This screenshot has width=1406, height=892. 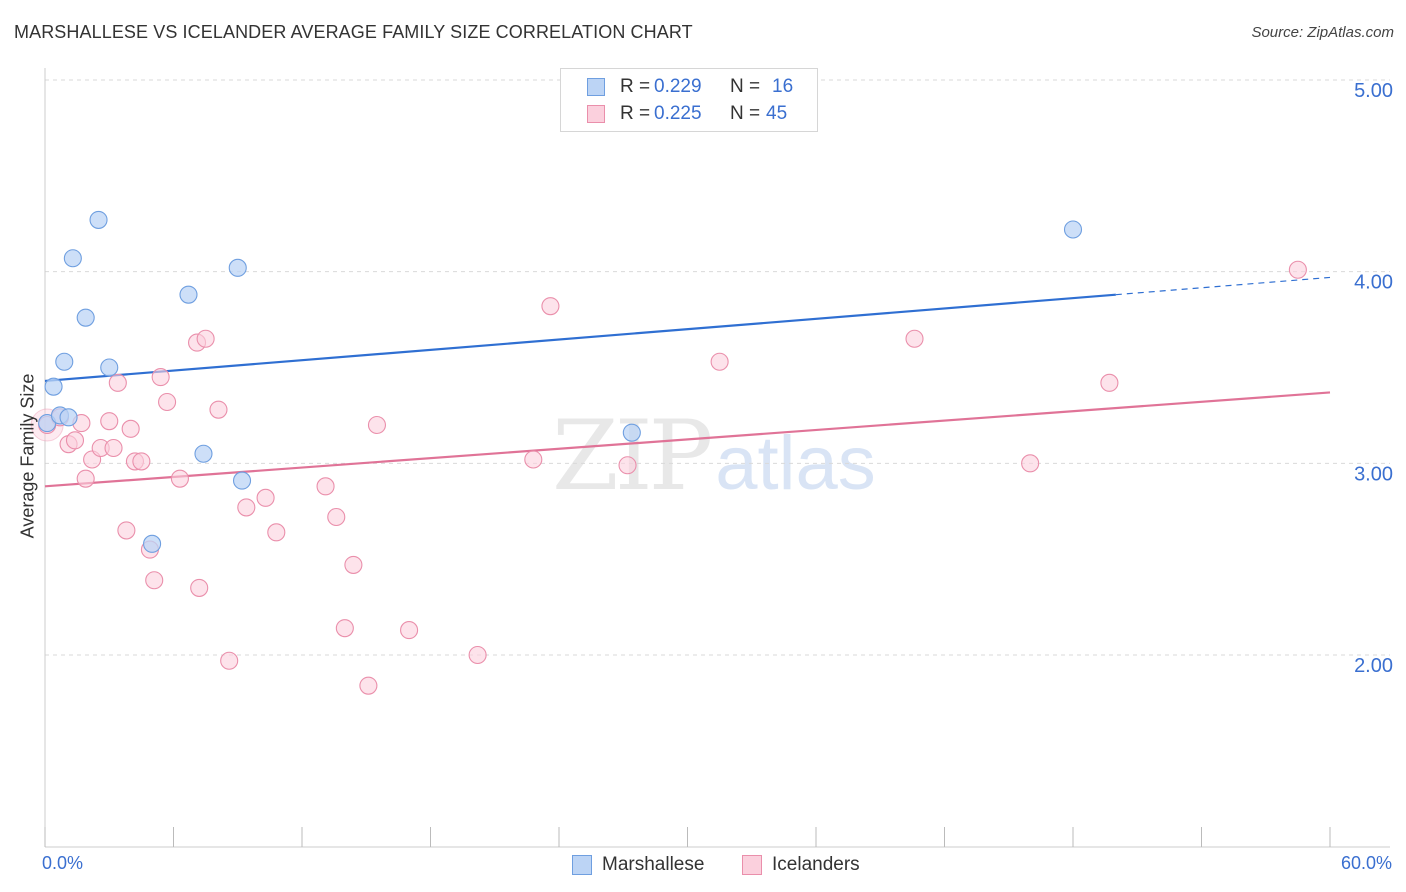 What do you see at coordinates (816, 864) in the screenshot?
I see `legend-label-icelanders: Icelanders` at bounding box center [816, 864].